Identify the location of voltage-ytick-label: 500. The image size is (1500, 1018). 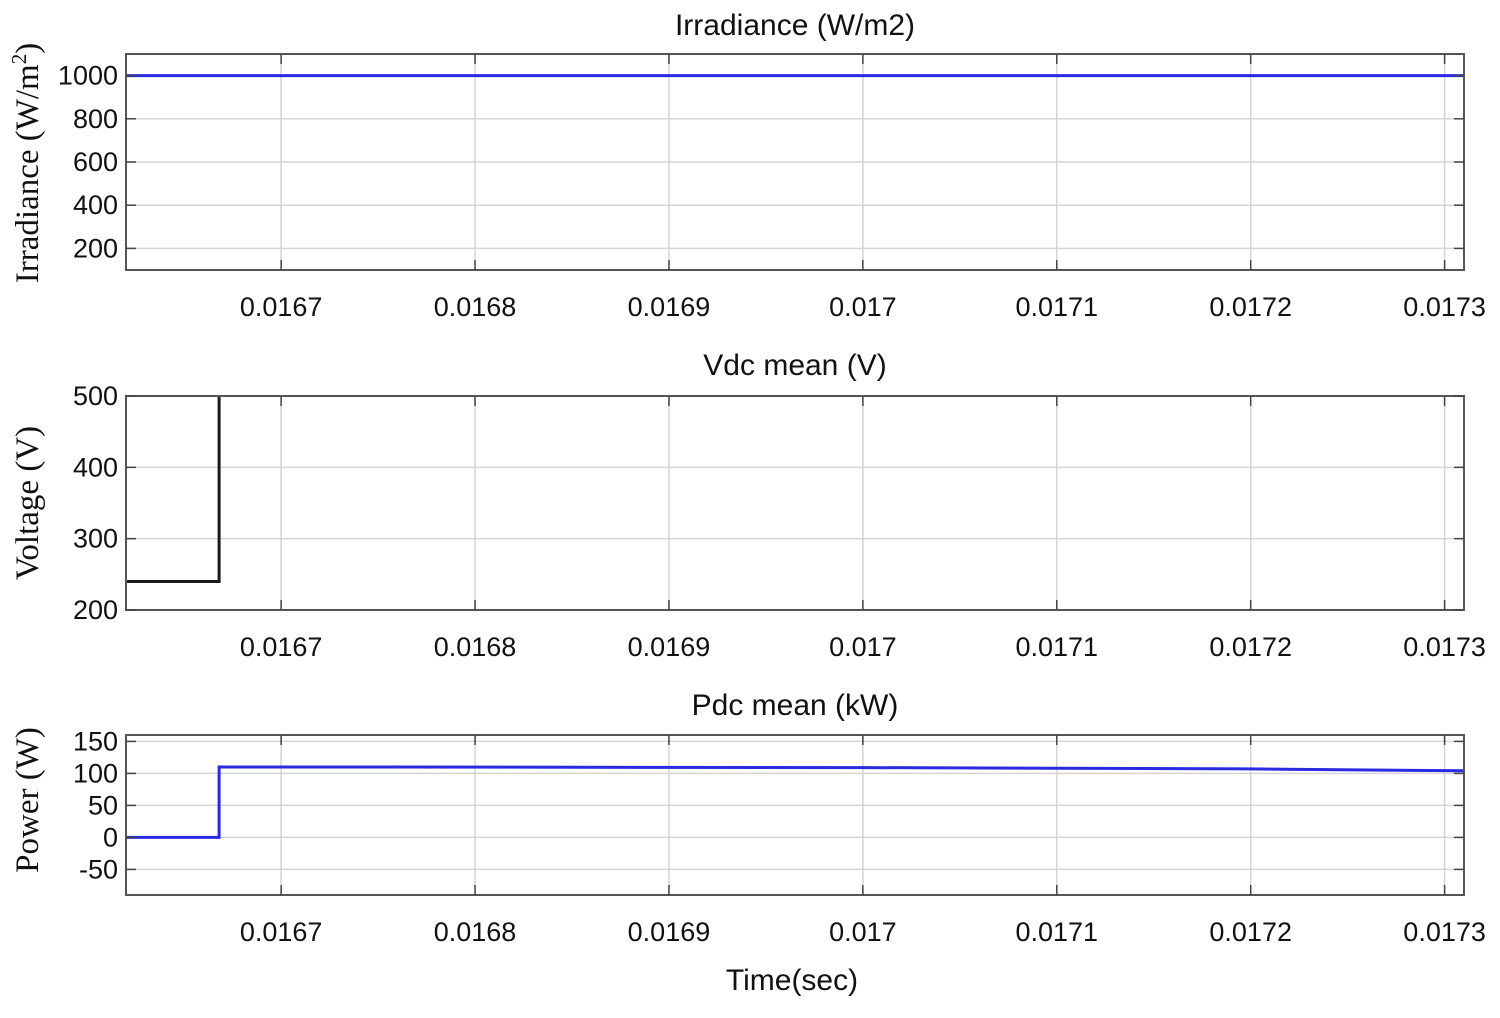
(95, 396).